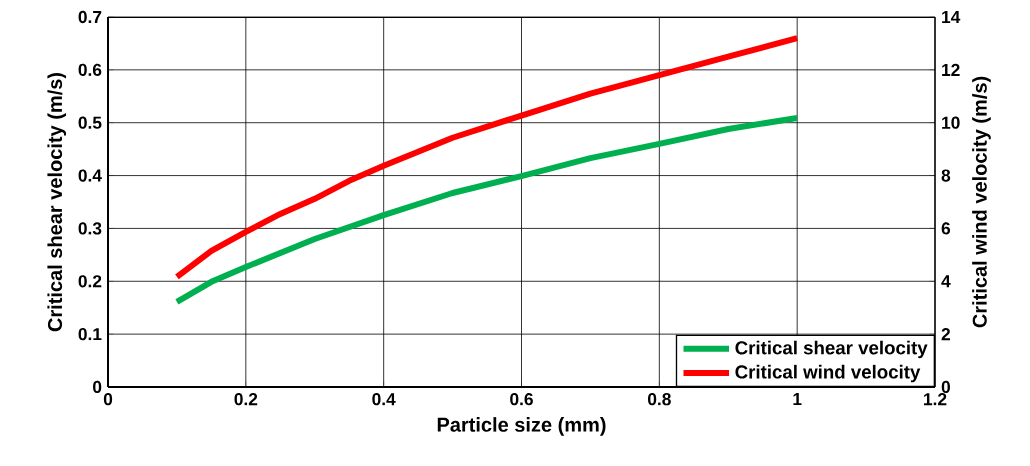 This screenshot has height=466, width=1030. Describe the element at coordinates (951, 17) in the screenshot. I see `y2-tick-label: 14` at that location.